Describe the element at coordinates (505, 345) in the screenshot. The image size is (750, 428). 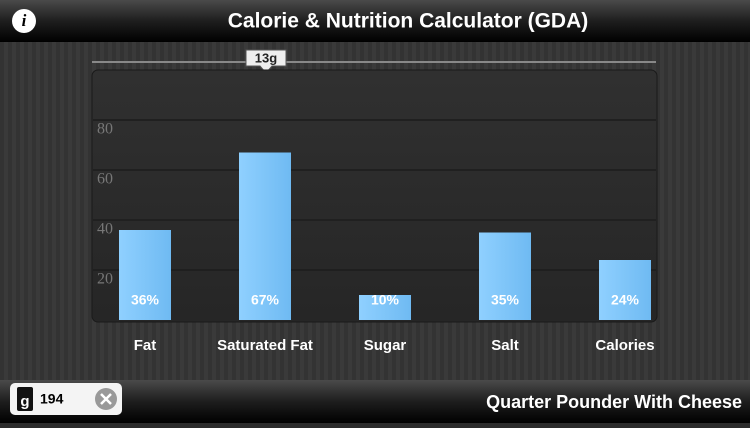
I see `x-tick-label: Salt` at that location.